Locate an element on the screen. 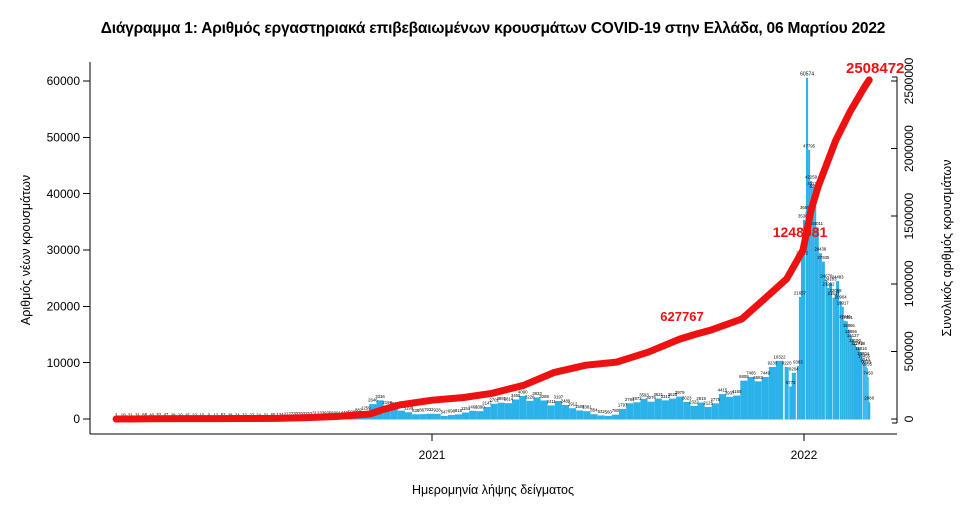 Image resolution: width=973 pixels, height=514 pixels. bar-value-label: 4415 is located at coordinates (723, 390).